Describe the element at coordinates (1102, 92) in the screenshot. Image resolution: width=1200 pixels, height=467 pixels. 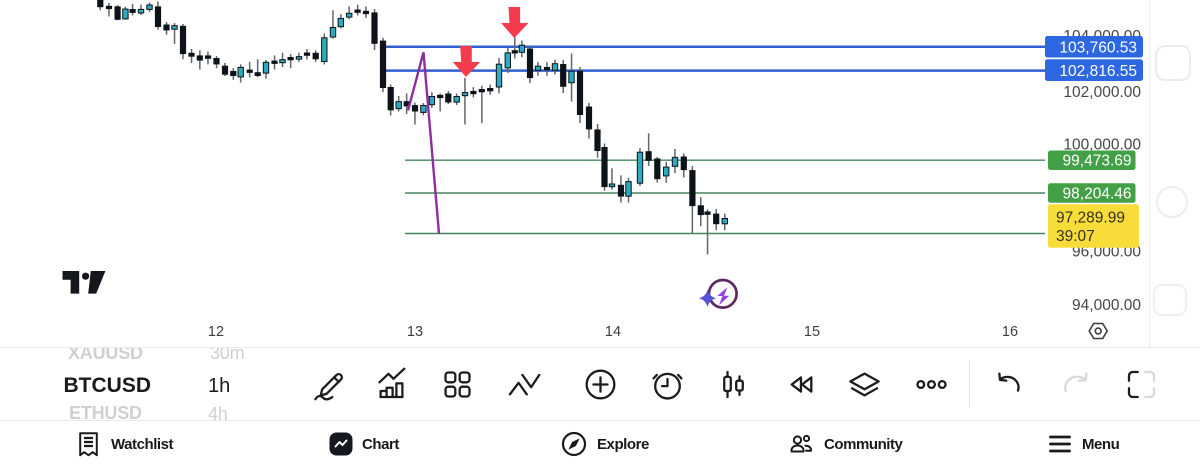
I see `svg-text: 102,000.00` at that location.